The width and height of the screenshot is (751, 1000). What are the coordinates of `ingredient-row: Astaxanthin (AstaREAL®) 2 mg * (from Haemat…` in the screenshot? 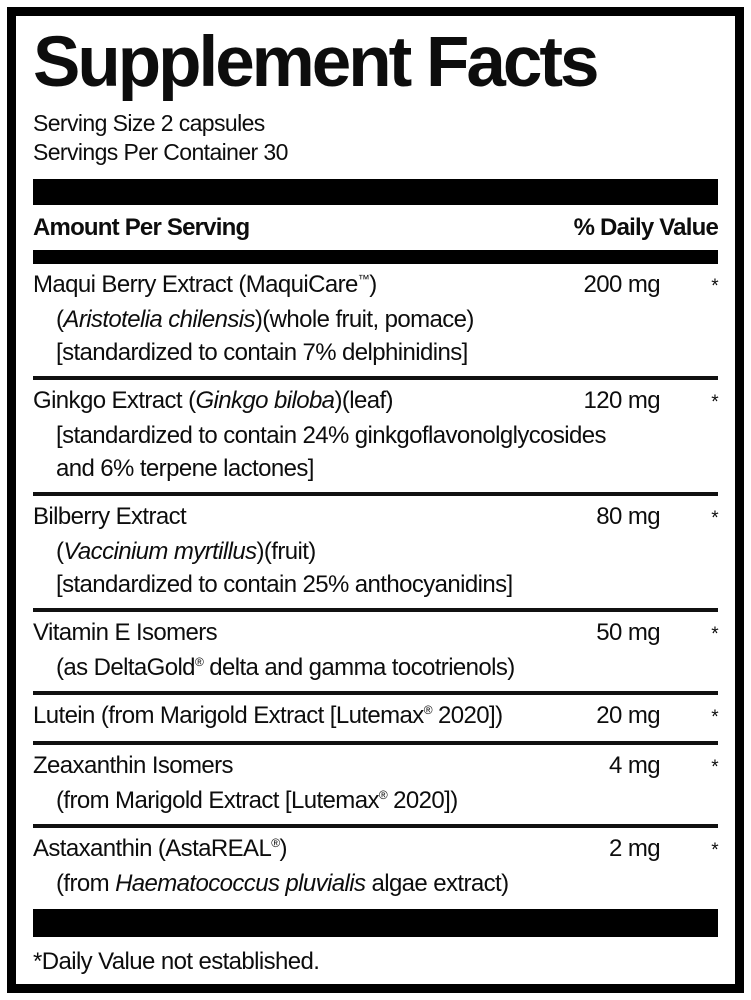 It's located at (376, 865).